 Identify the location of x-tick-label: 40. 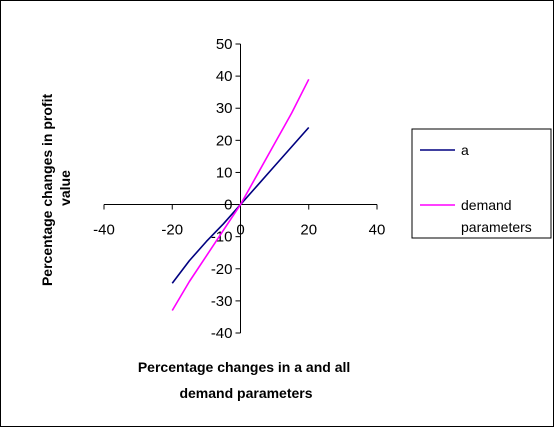
(377, 230).